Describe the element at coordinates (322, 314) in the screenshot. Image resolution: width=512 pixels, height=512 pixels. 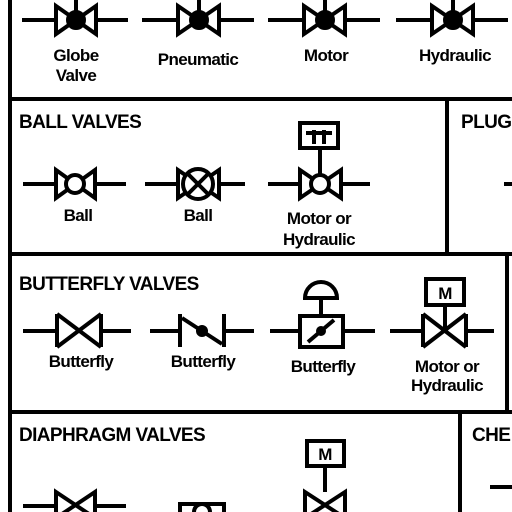
I see `pneumatic-butterfly-valve-symbol` at that location.